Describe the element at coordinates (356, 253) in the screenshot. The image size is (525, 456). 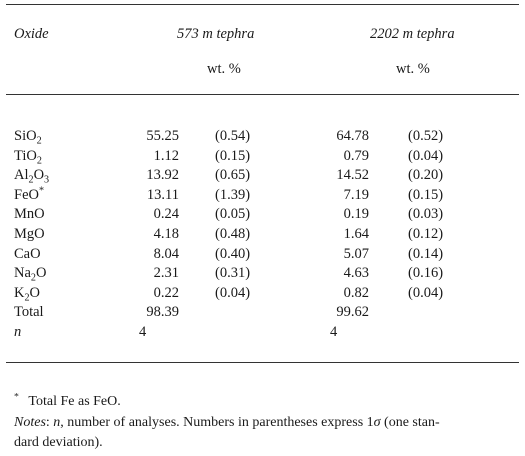
I see `value-2202m: 5.07` at that location.